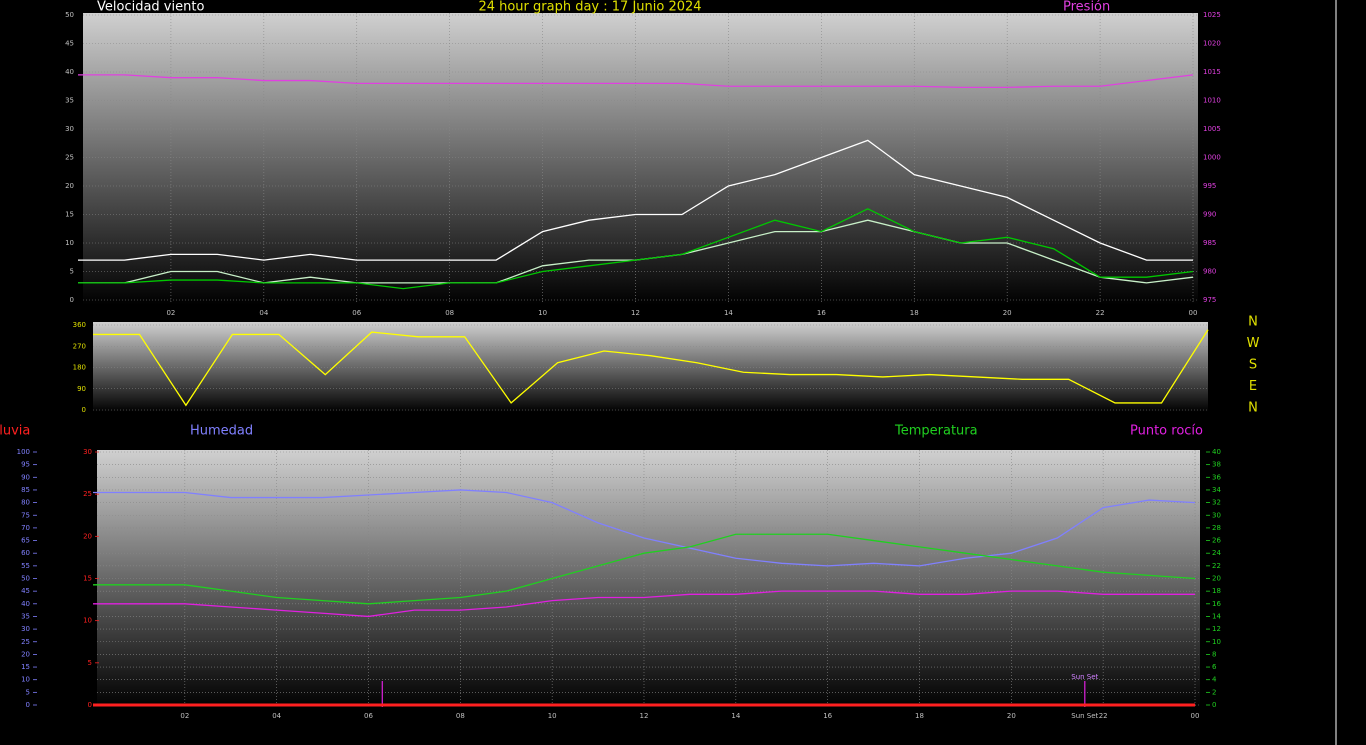 This screenshot has width=1366, height=745. Describe the element at coordinates (25, 528) in the screenshot. I see `y-tick-label: 70` at that location.